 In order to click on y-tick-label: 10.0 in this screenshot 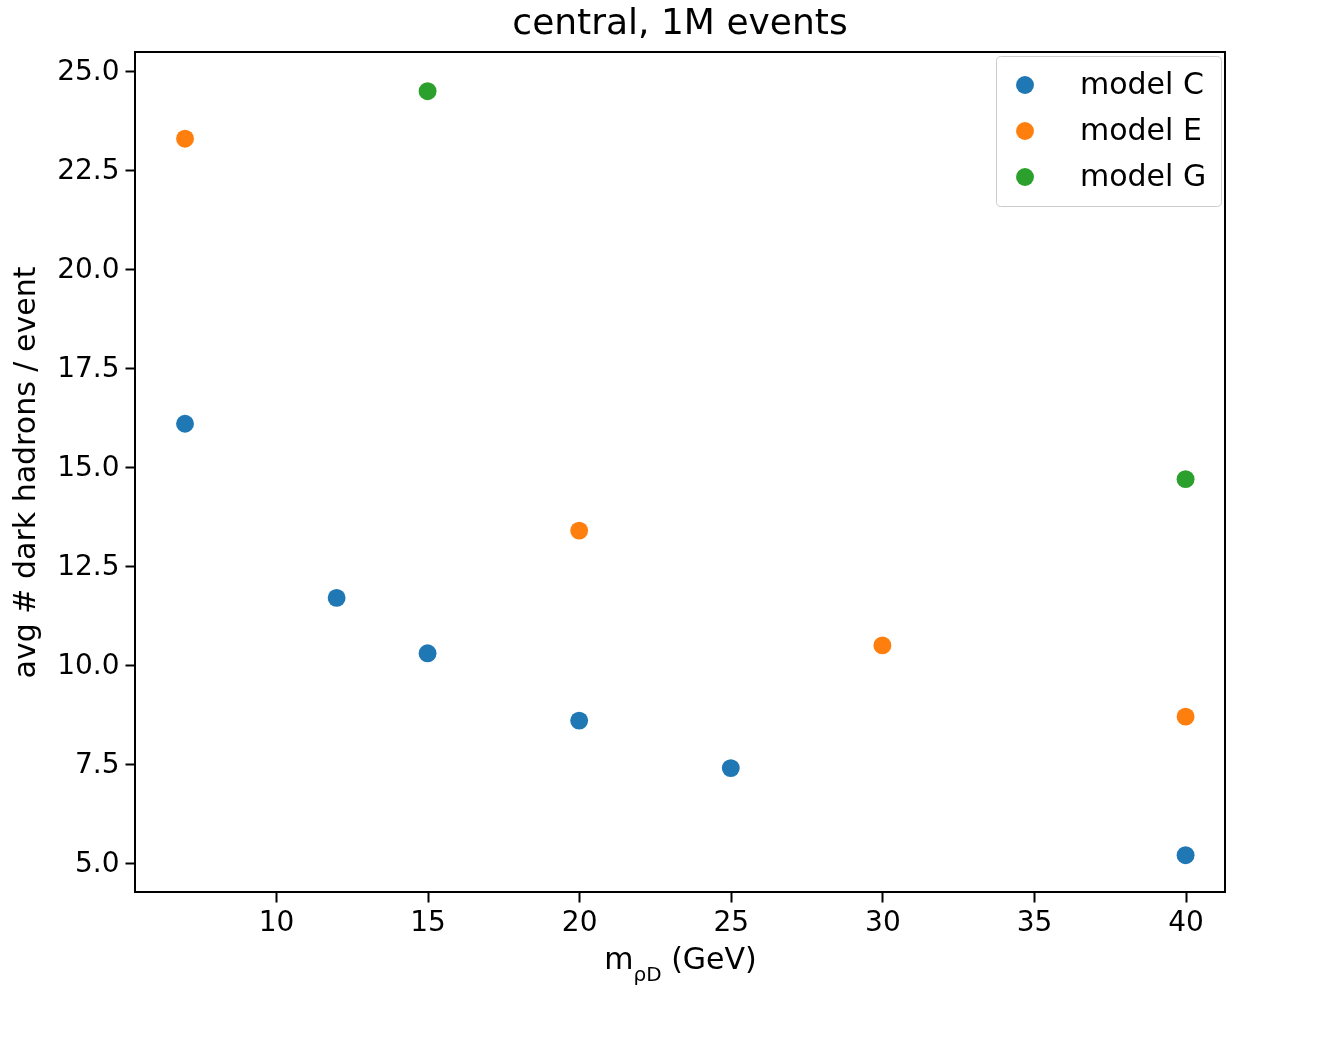, I will do `click(88, 664)`.